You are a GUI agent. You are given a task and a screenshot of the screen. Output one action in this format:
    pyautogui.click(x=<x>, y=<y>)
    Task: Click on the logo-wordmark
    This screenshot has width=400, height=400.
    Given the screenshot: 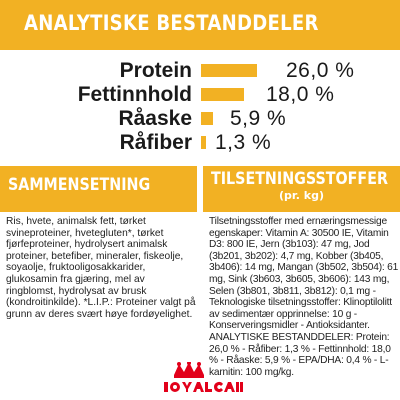 What is the action you would take?
    pyautogui.click(x=203, y=387)
    